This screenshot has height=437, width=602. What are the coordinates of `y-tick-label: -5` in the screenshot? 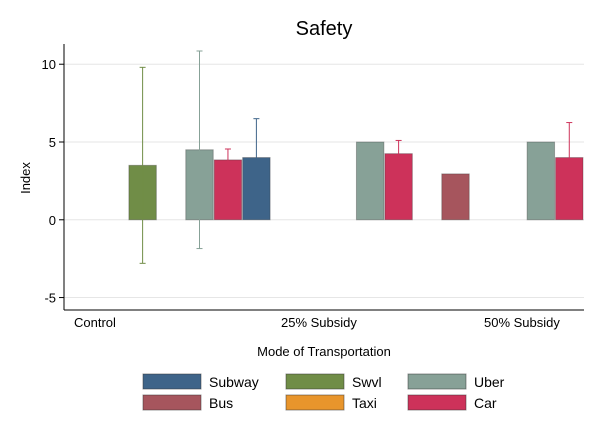 It's located at (50, 298).